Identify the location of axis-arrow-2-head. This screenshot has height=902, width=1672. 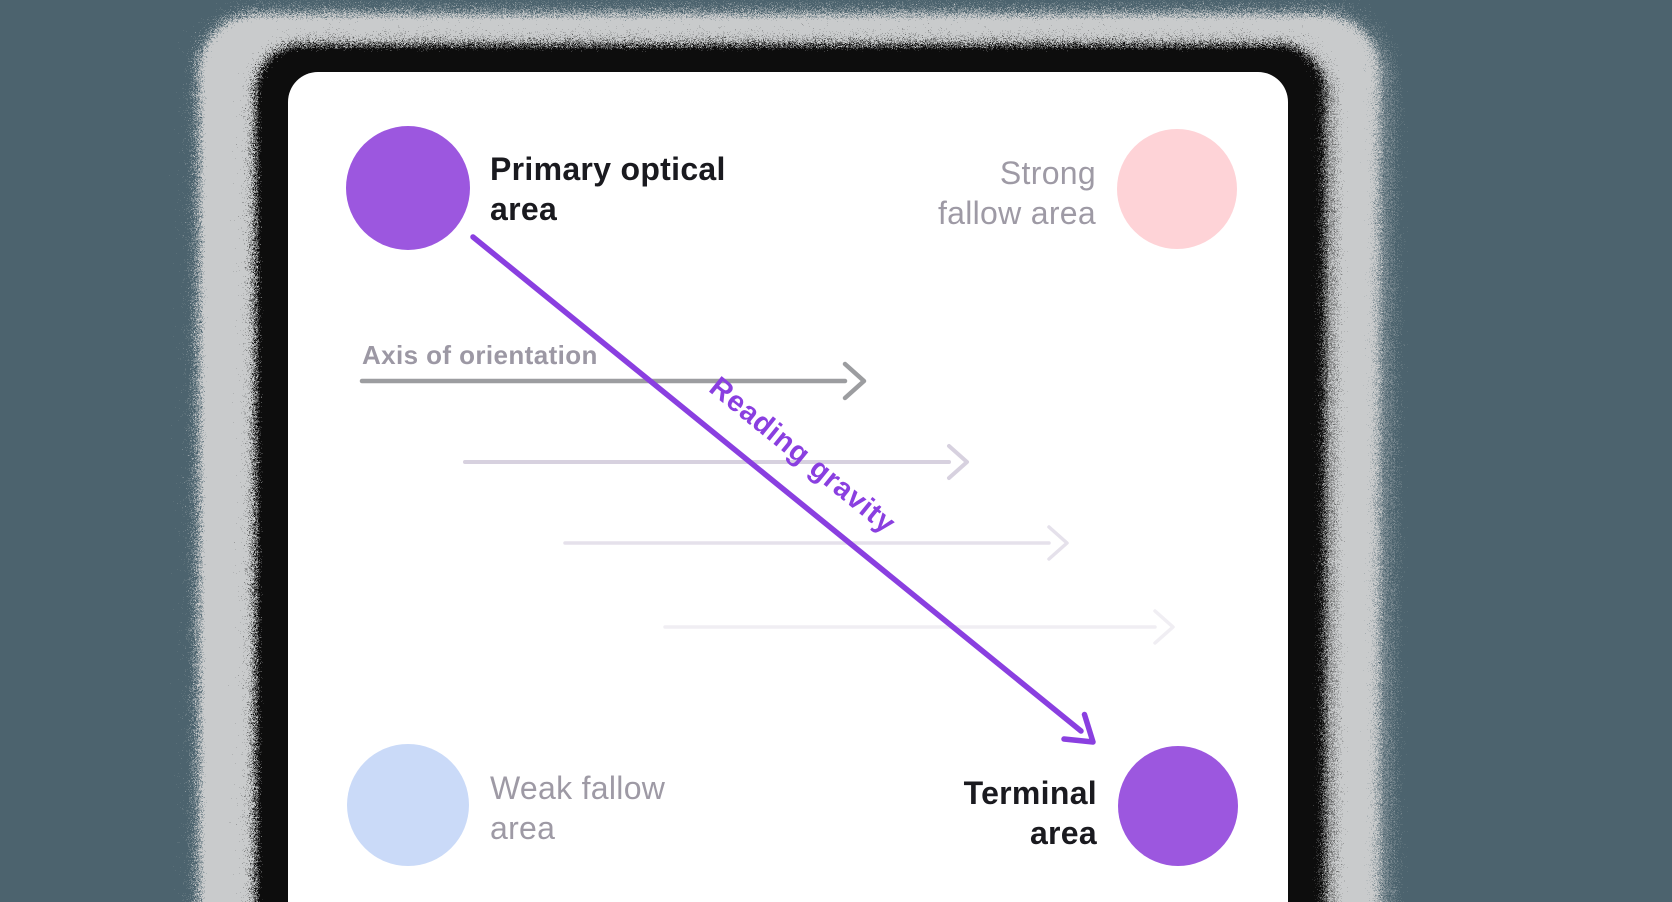
(958, 462).